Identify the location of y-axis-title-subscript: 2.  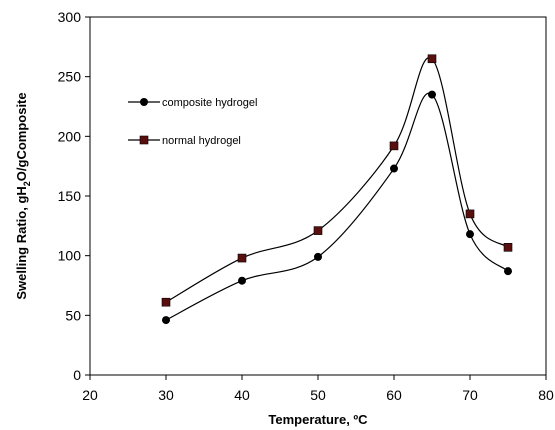
(27, 183).